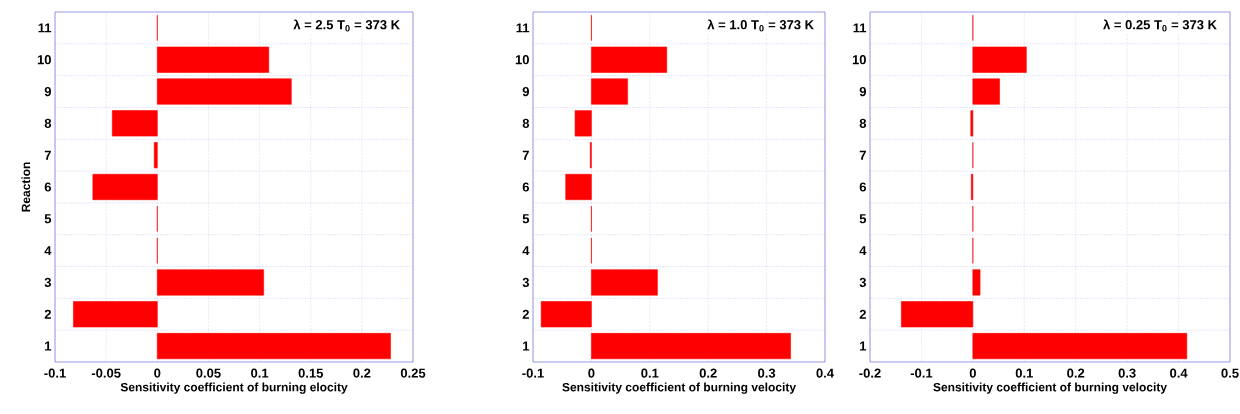  I want to click on x-axis-title: Sensitivity coefficient of burning elocity, so click(234, 388).